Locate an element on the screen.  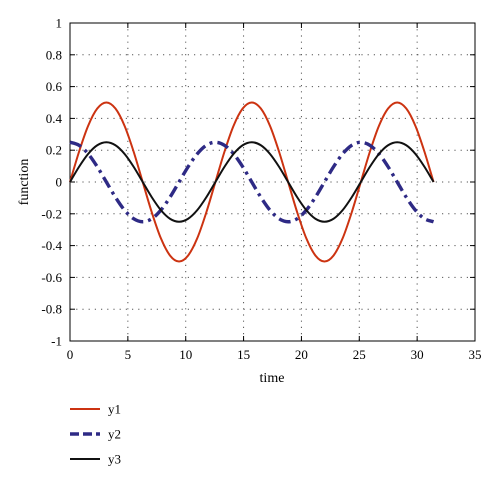
y-axis-label: function is located at coordinates (24, 182).